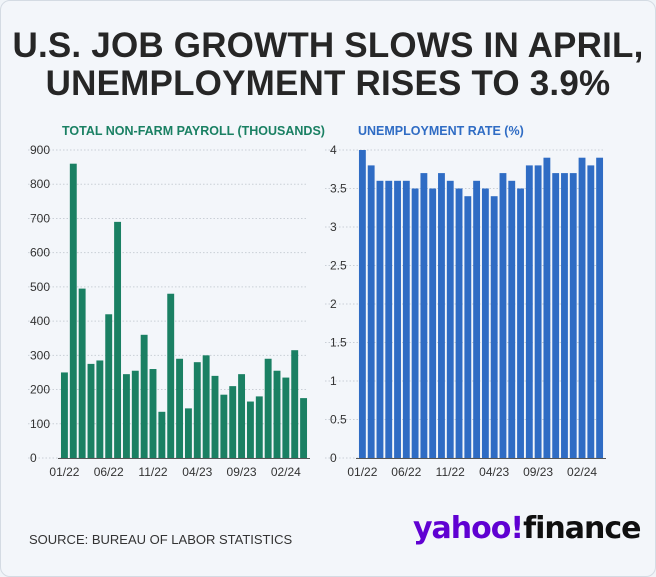  I want to click on chart-1-ytick-label: 0, so click(333, 458).